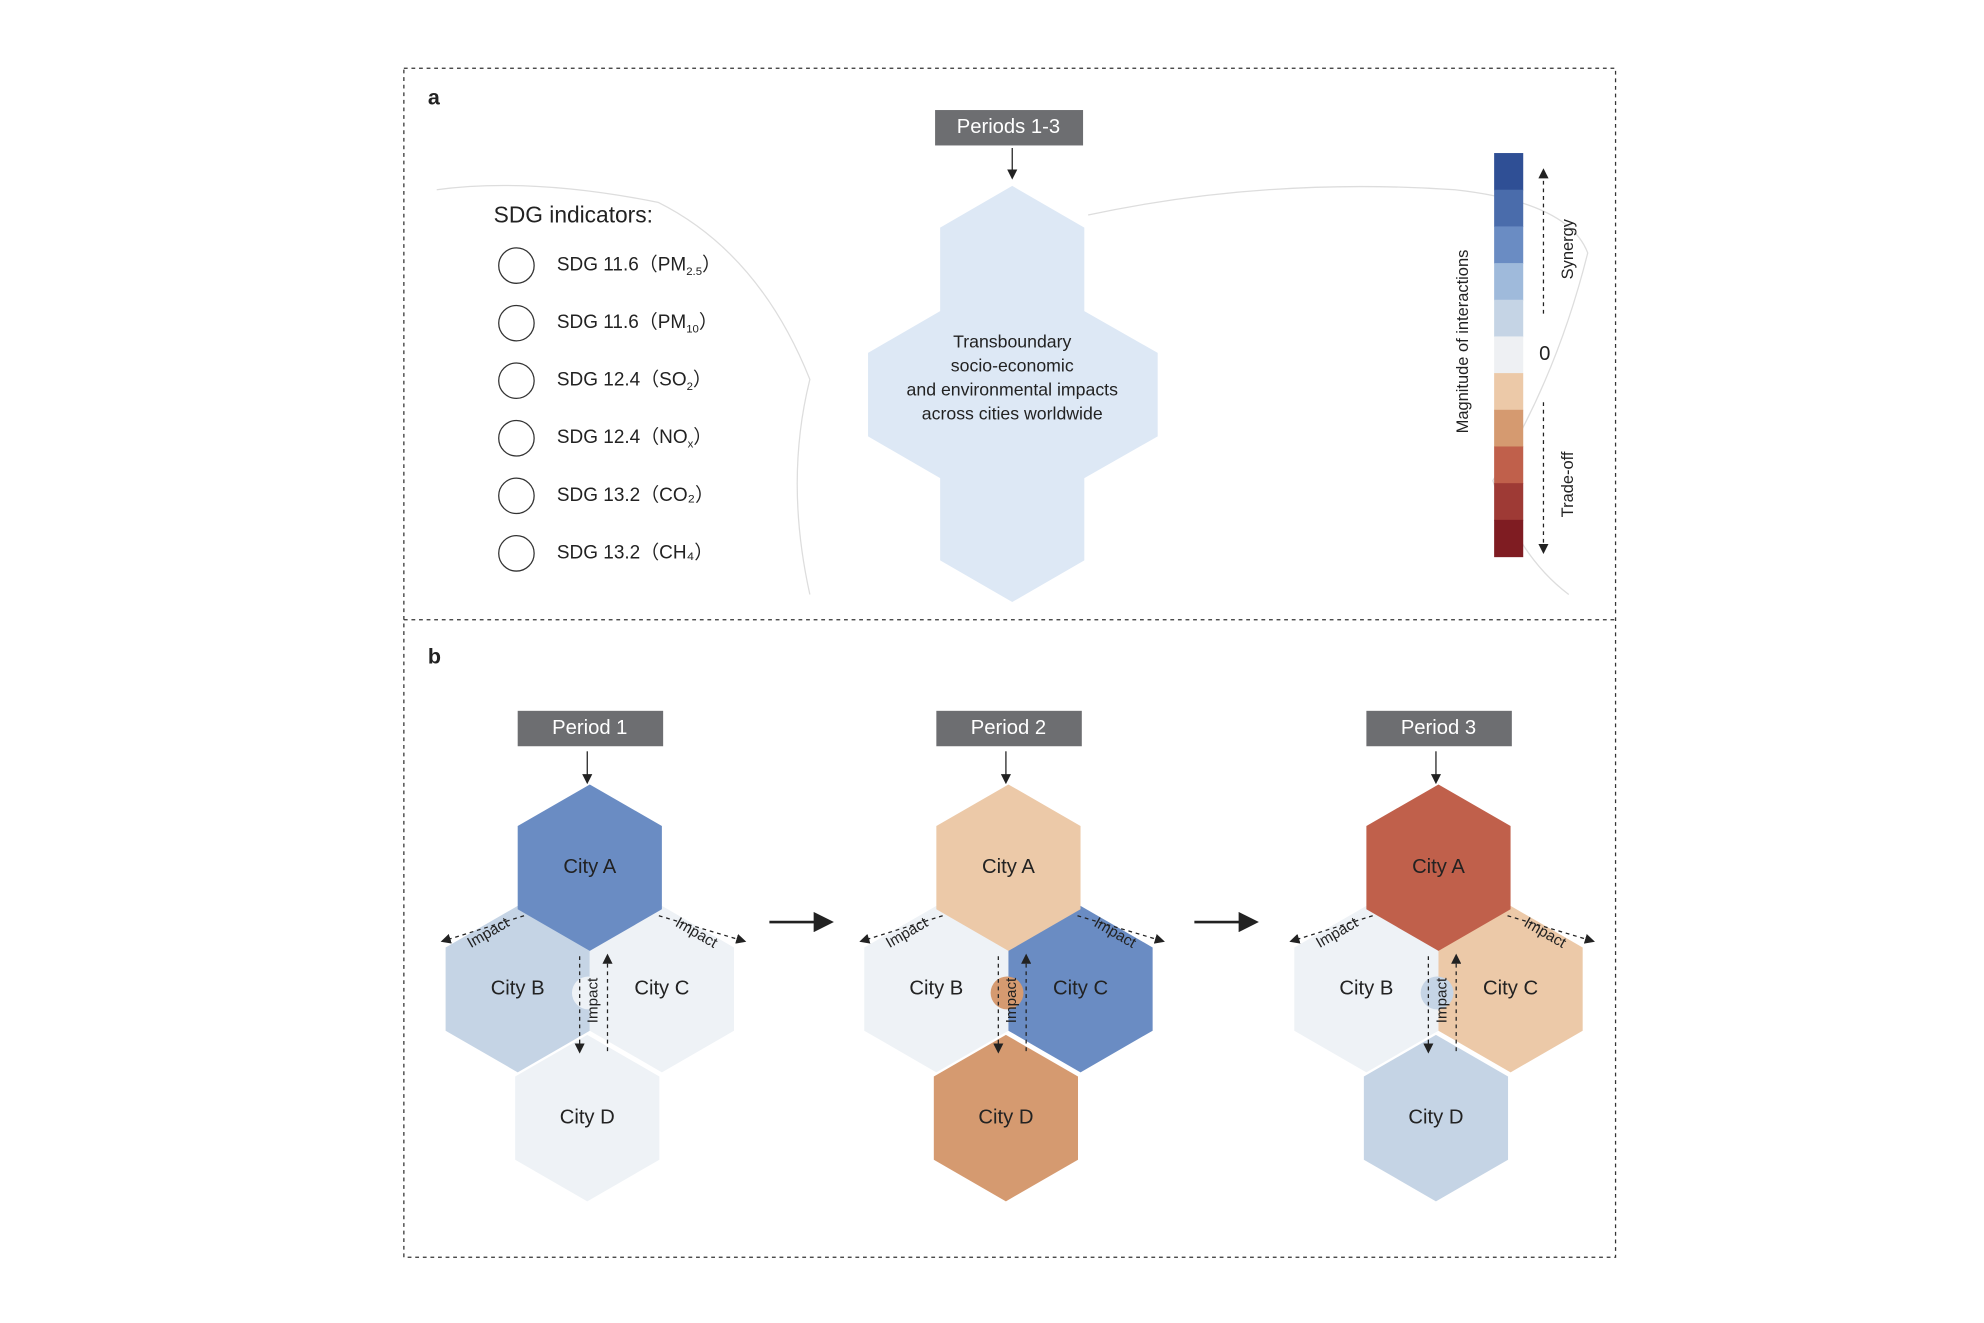 Image resolution: width=1984 pixels, height=1323 pixels. What do you see at coordinates (1012, 365) in the screenshot?
I see `center-text: socio-economic` at bounding box center [1012, 365].